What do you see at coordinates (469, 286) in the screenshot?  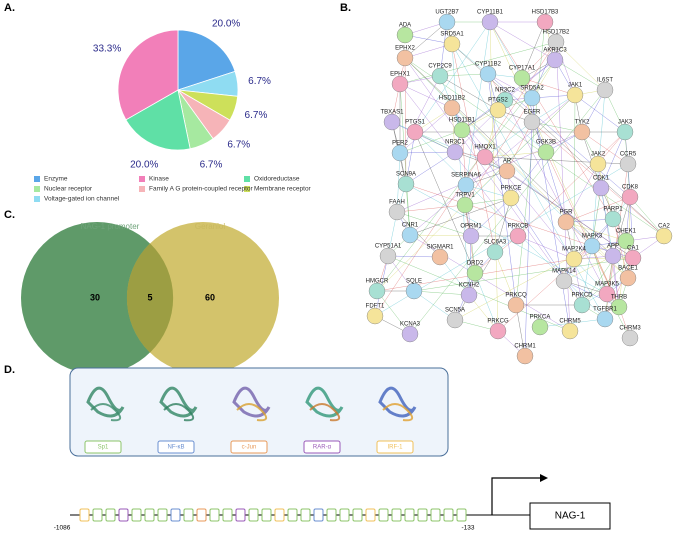 I see `node-label: KCNH2` at bounding box center [469, 286].